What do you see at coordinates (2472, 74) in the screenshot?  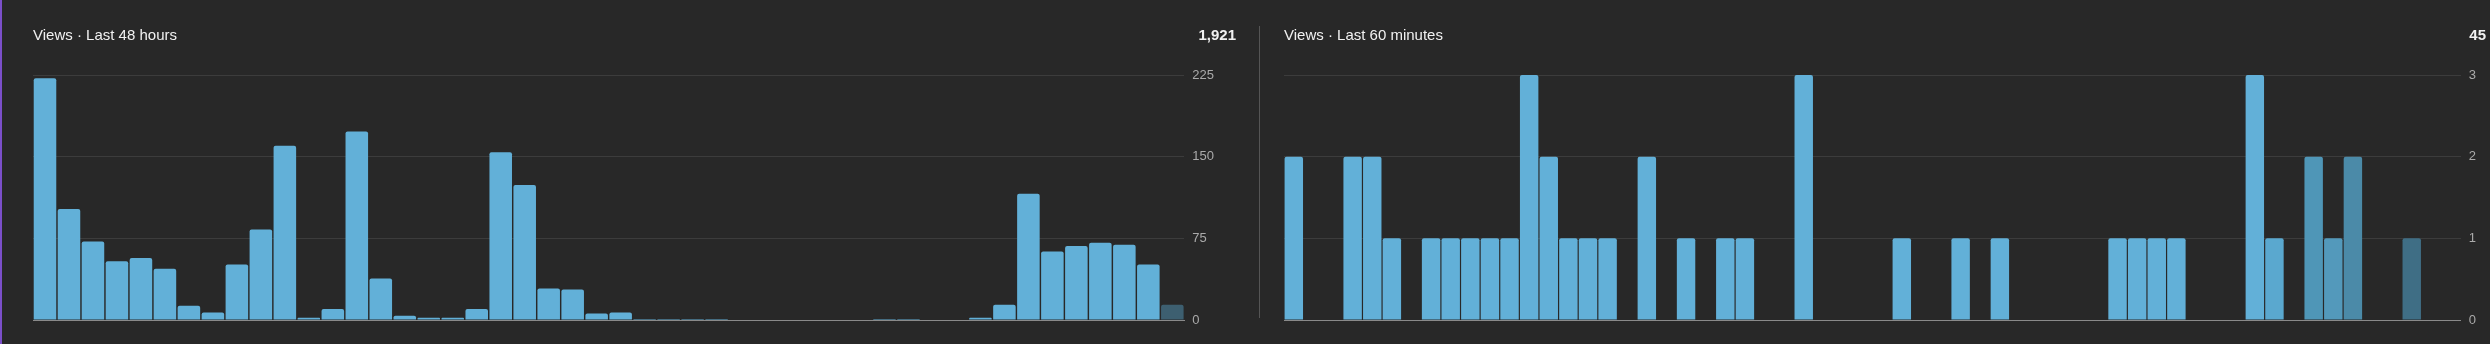 I see `y-tick-label: 3` at bounding box center [2472, 74].